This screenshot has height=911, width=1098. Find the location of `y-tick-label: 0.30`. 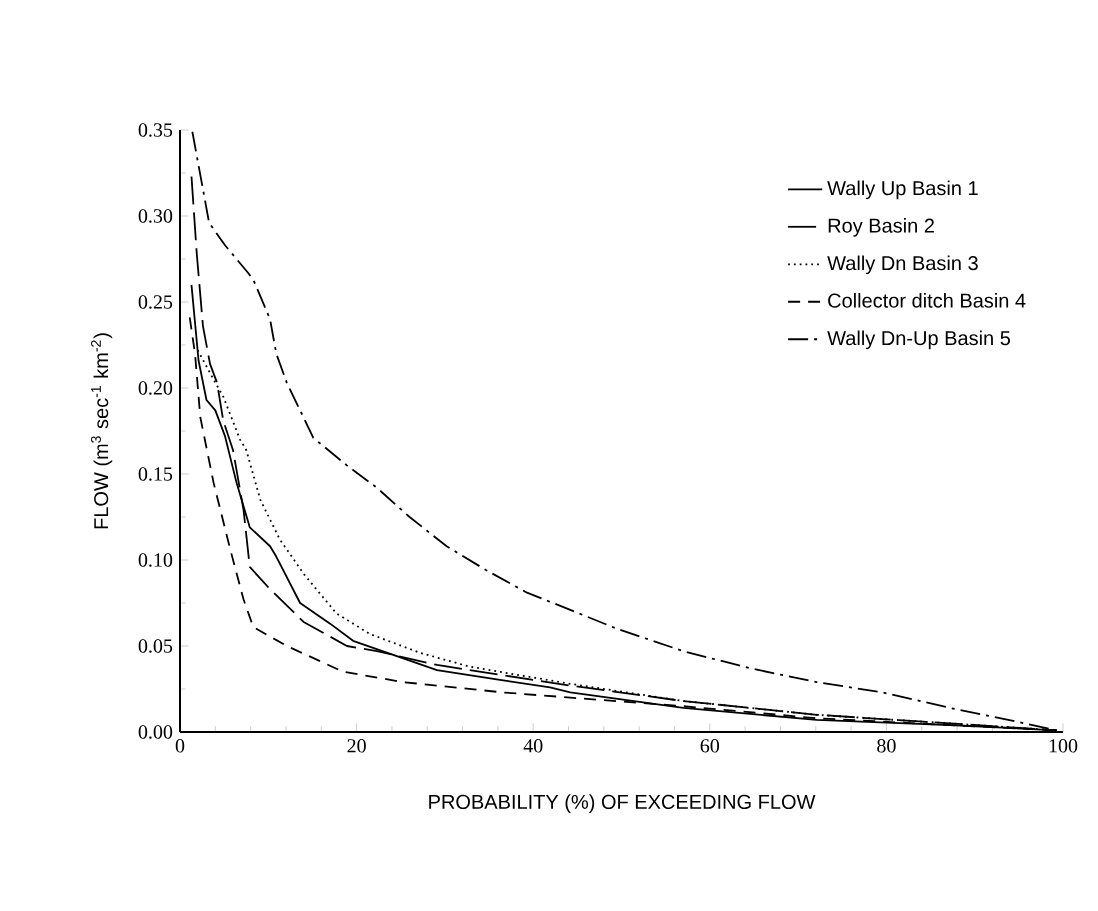

y-tick-label: 0.30 is located at coordinates (155, 216).